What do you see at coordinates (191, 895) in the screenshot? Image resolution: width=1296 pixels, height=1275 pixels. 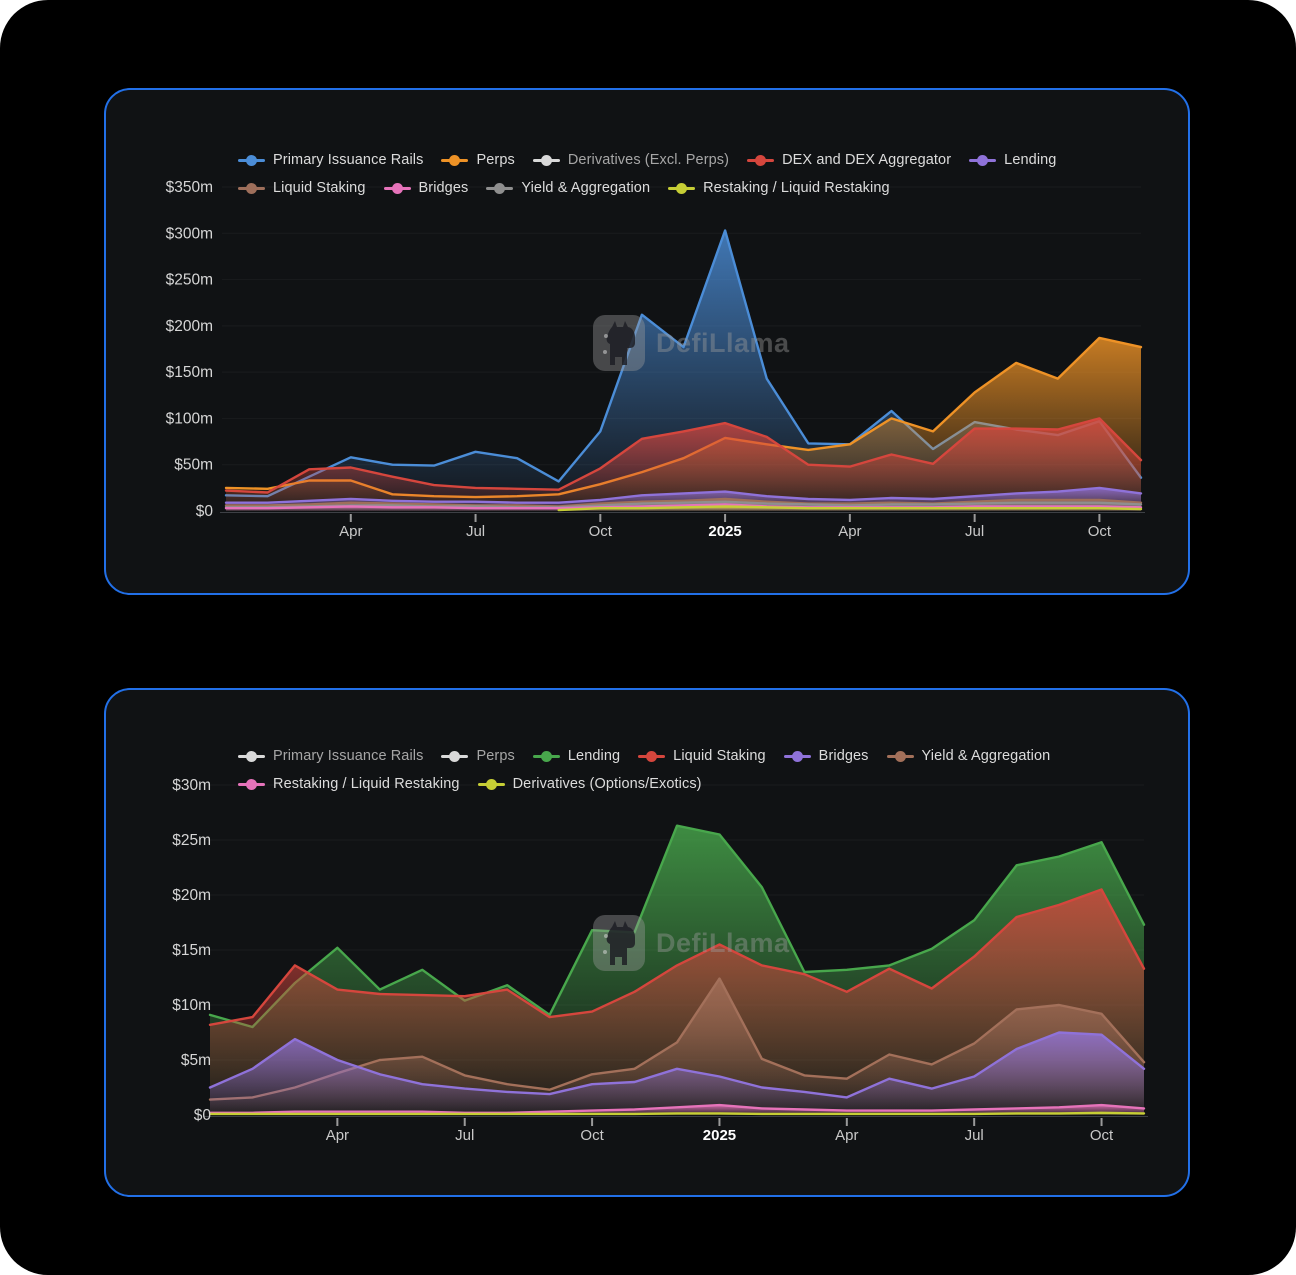 I see `y-axis-label: $20m` at bounding box center [191, 895].